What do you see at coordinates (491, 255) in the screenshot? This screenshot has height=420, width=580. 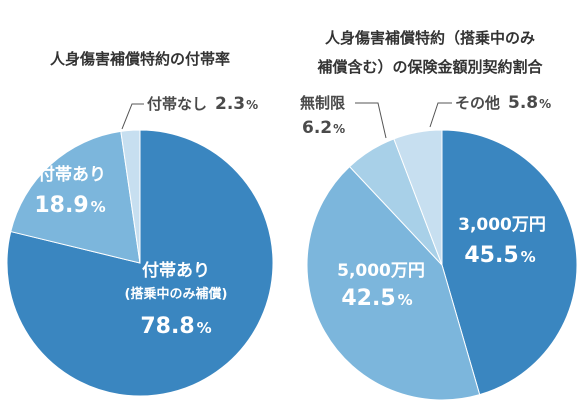 I see `slice-value: 45.5` at bounding box center [491, 255].